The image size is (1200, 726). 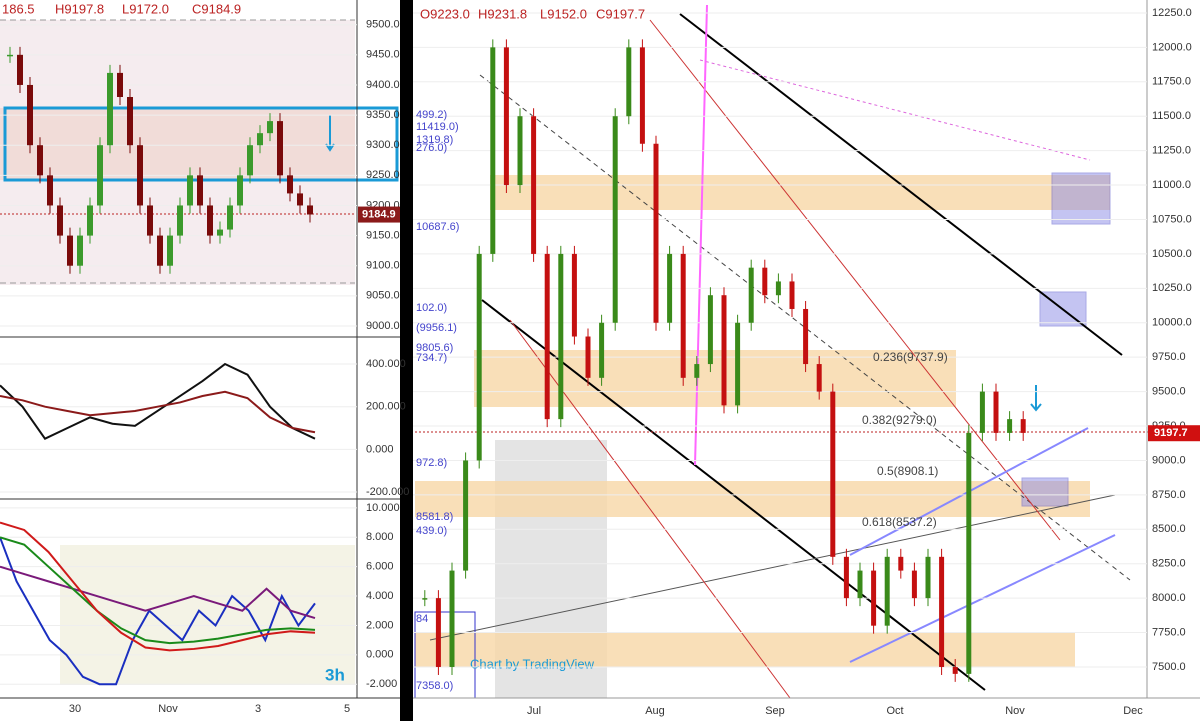 I want to click on level-label: 8581.8), so click(x=434, y=517).